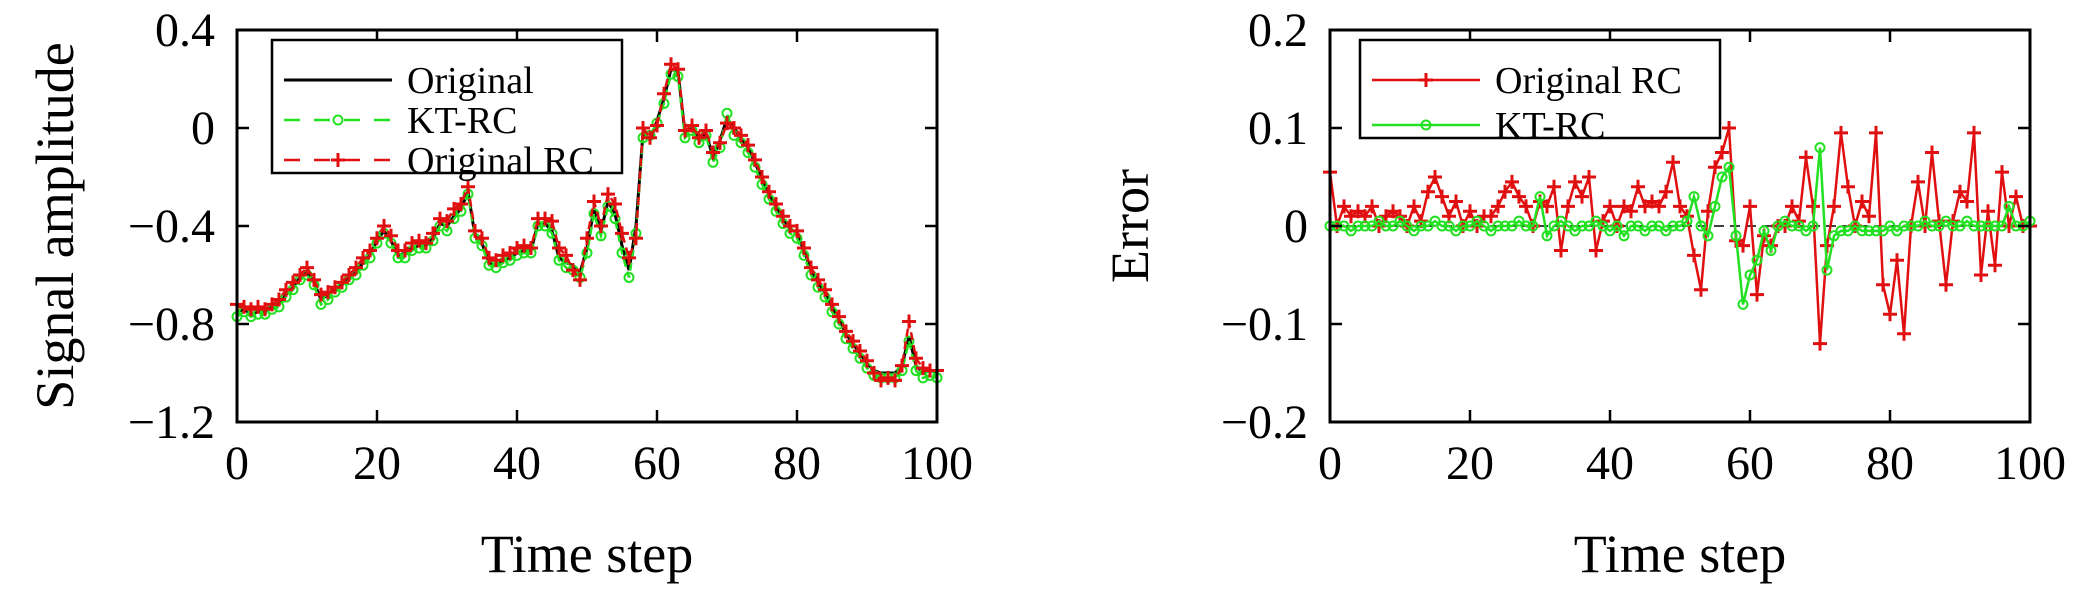  Describe the element at coordinates (1679, 235) in the screenshot. I see `series-line` at that location.